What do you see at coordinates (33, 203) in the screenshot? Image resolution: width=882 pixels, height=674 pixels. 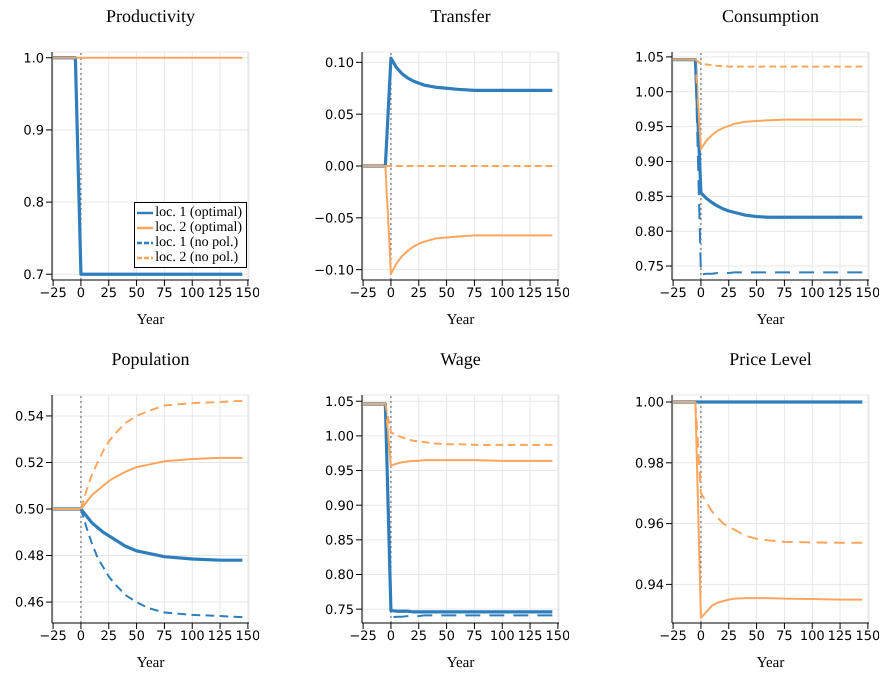 I see `y-tick-label: 0.8` at bounding box center [33, 203].